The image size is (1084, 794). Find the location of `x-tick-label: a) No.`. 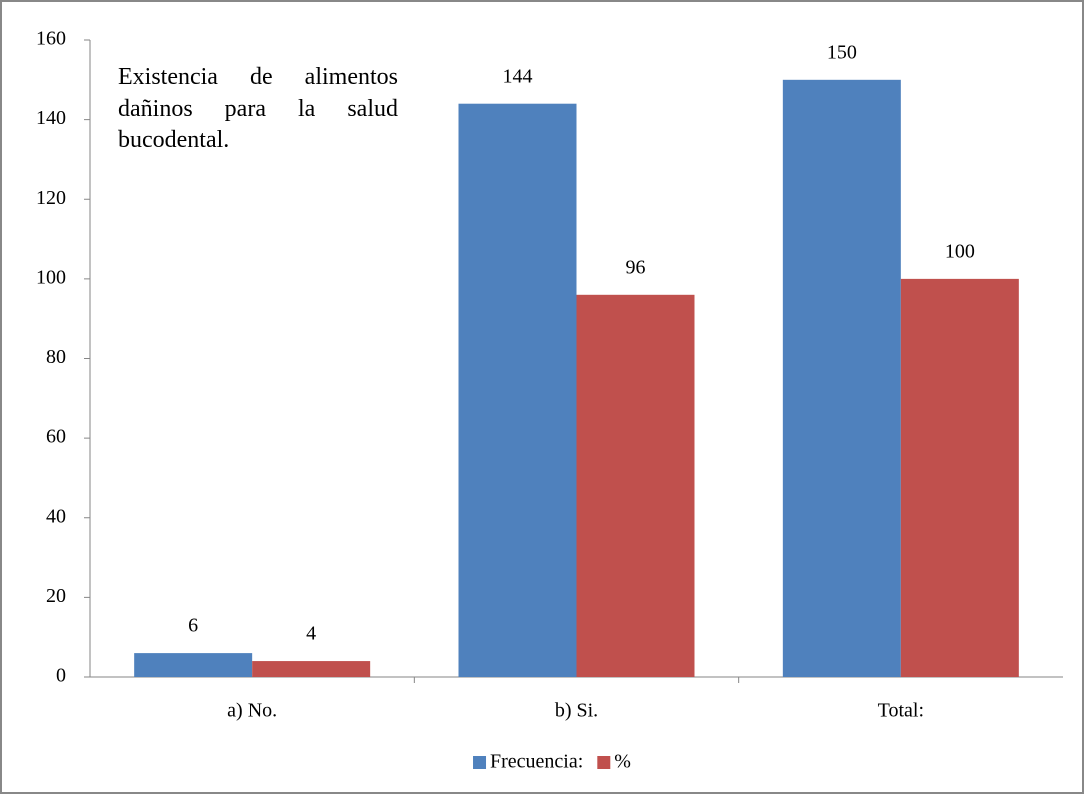

x-tick-label: a) No. is located at coordinates (252, 711).